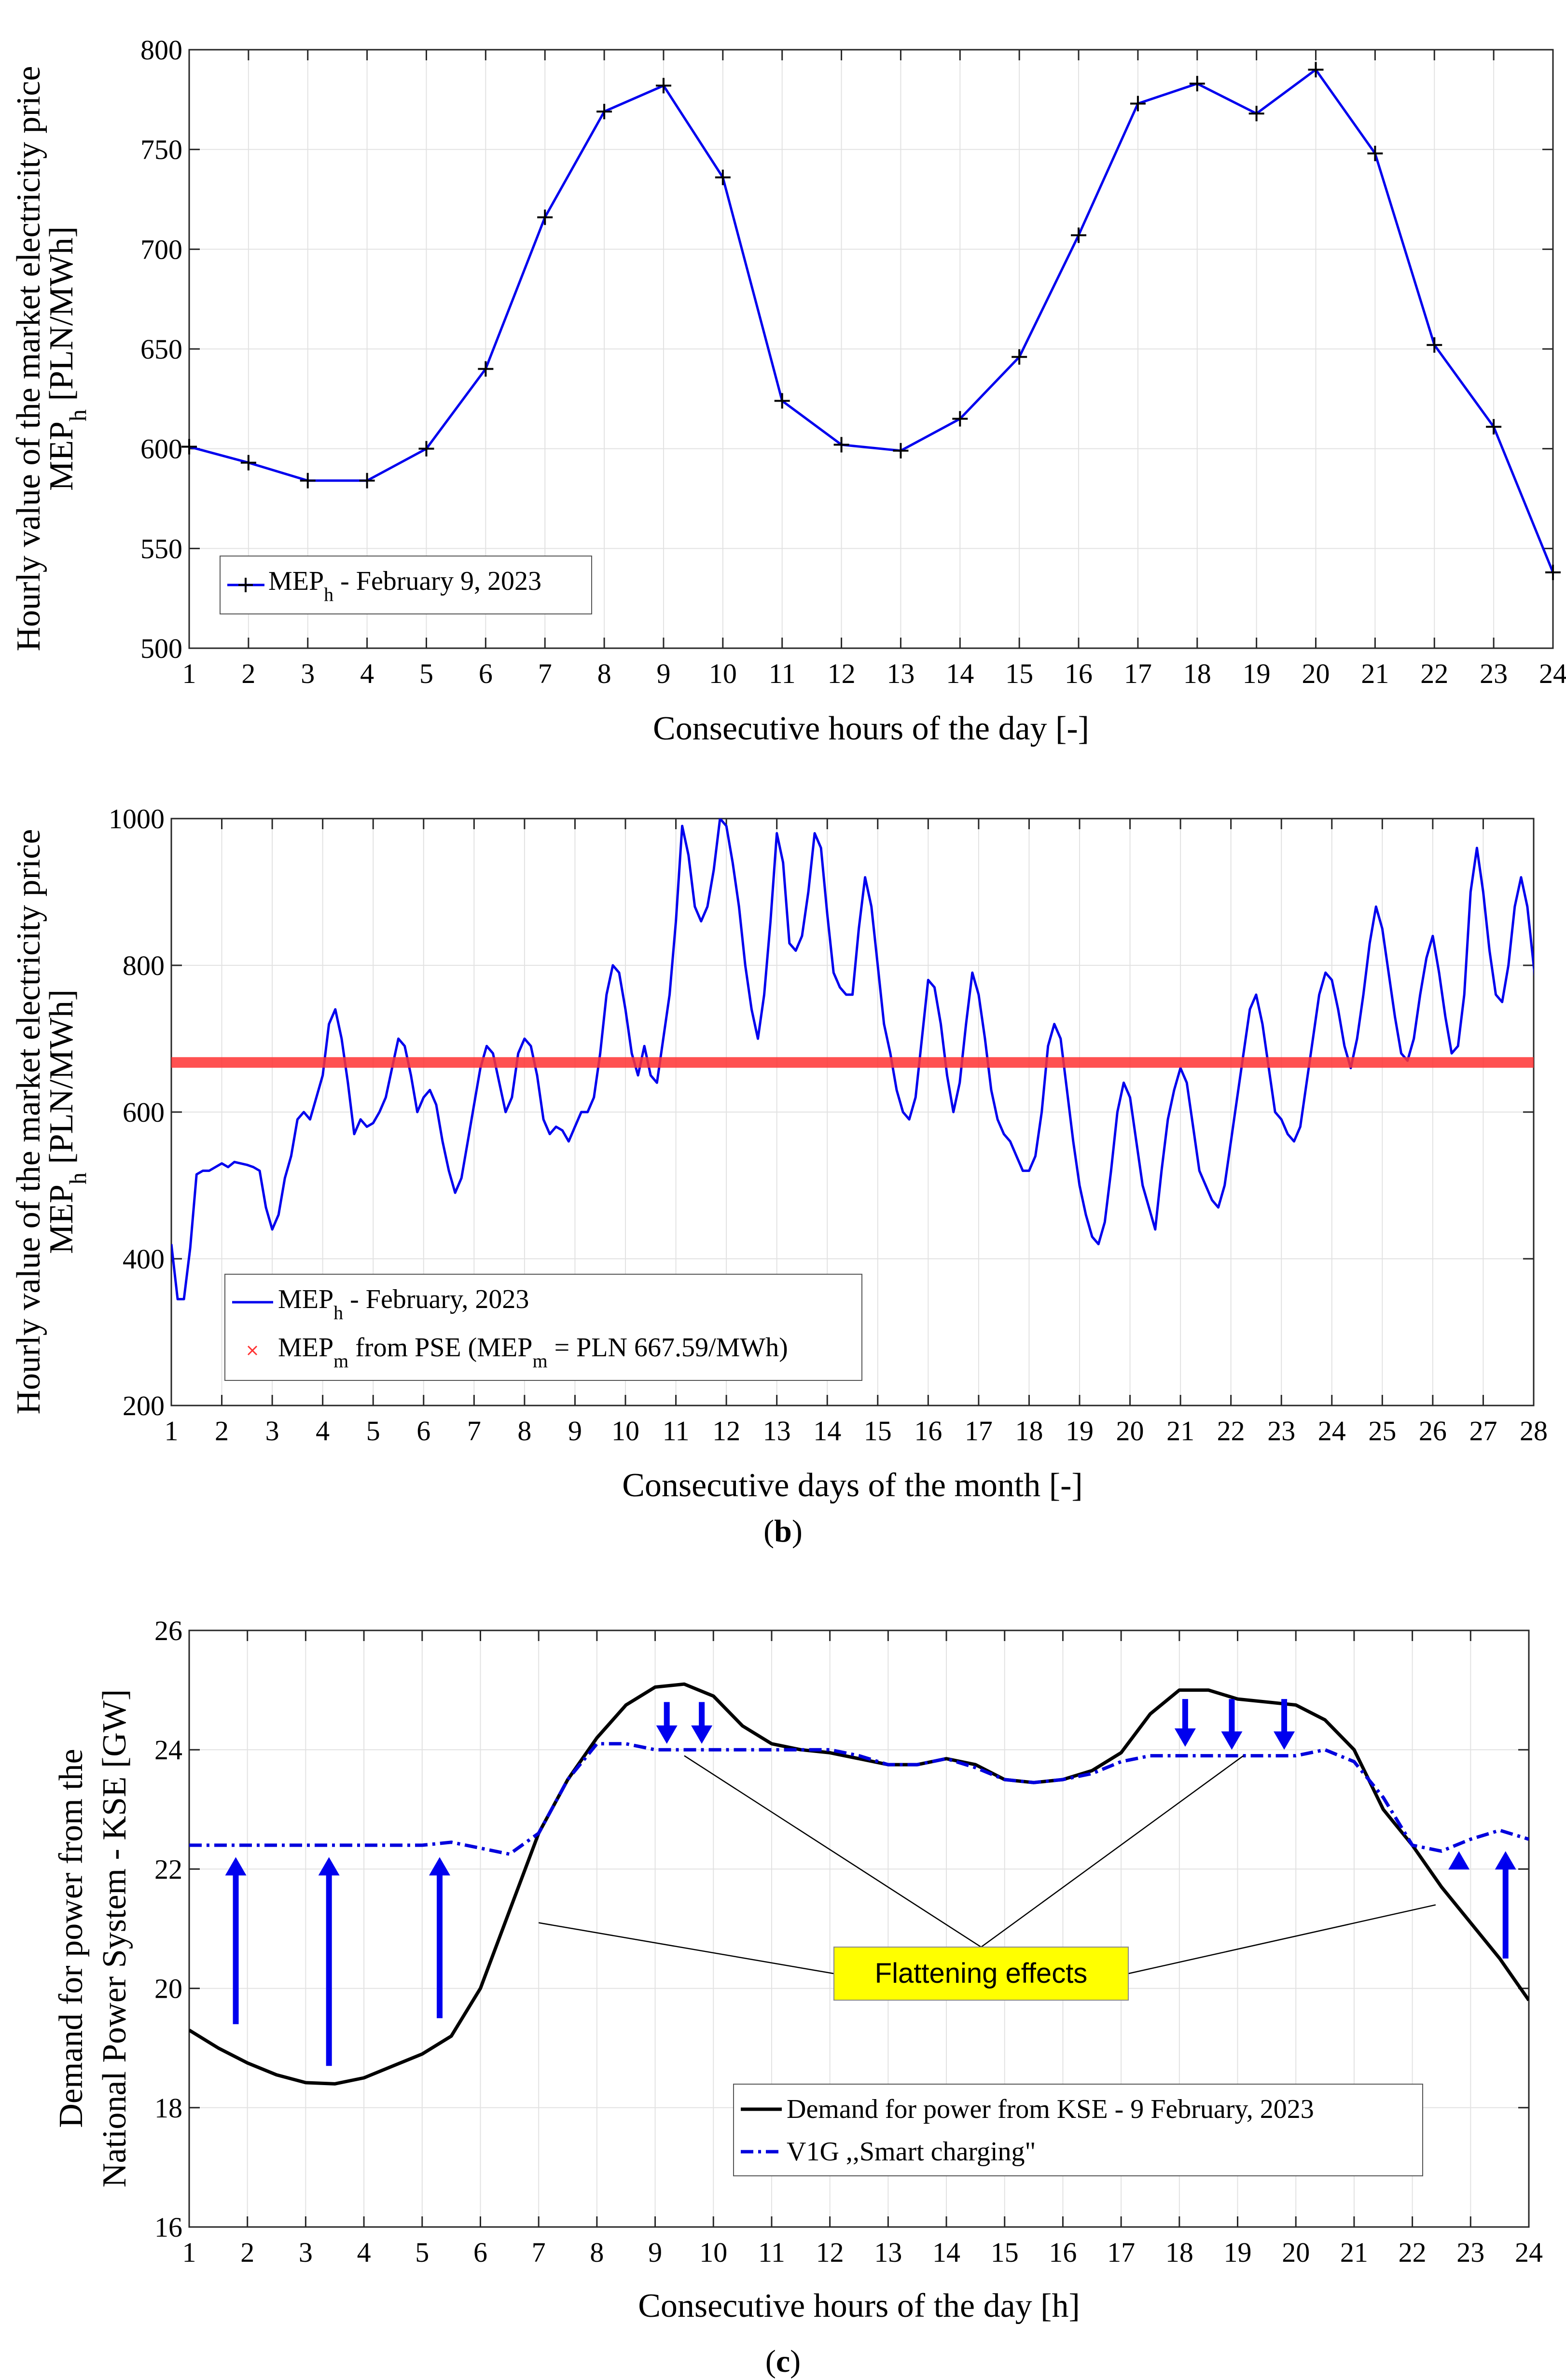  What do you see at coordinates (1552, 674) in the screenshot?
I see `x-tick-label: 24` at bounding box center [1552, 674].